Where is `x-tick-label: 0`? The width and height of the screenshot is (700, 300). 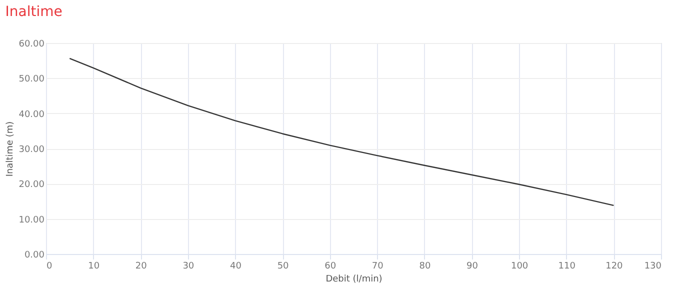 x-tick-label: 0 is located at coordinates (49, 267).